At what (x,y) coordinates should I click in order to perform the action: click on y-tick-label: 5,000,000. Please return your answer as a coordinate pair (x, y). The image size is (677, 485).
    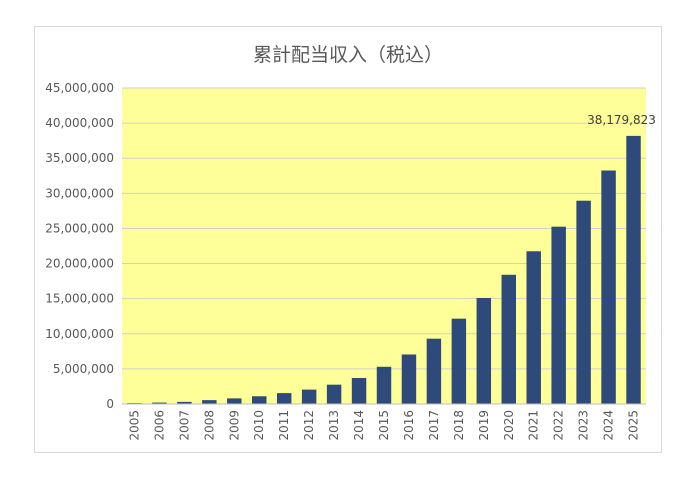
    Looking at the image, I should click on (83, 369).